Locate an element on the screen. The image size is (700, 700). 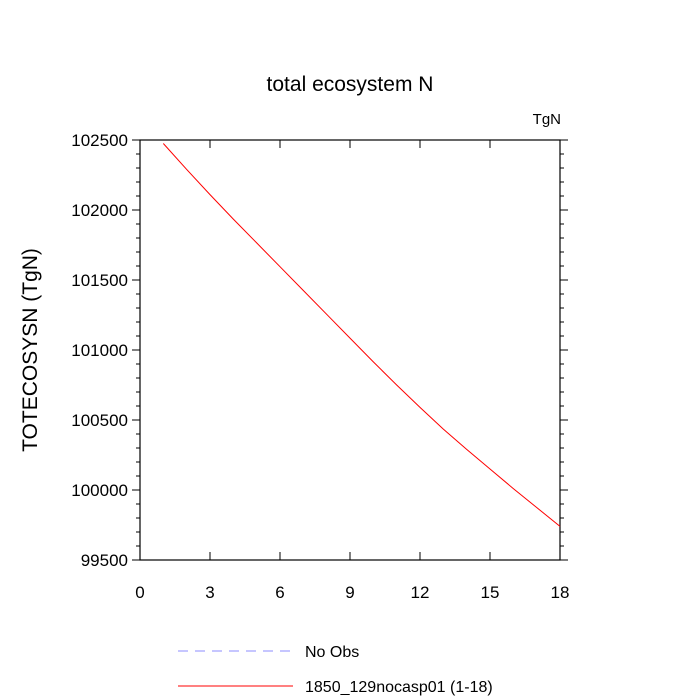
x-tick-label: 15 is located at coordinates (490, 592).